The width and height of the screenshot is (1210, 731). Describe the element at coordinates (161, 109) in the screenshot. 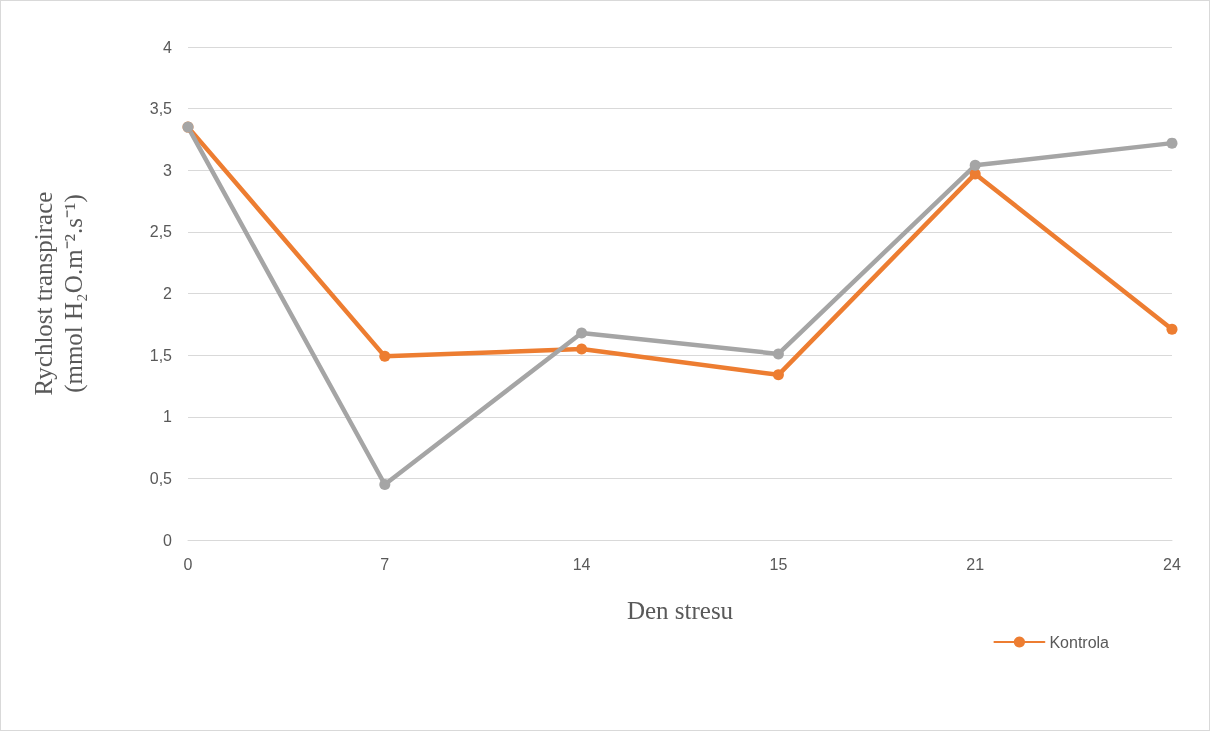

I see `y-tick-label: 3,5` at that location.